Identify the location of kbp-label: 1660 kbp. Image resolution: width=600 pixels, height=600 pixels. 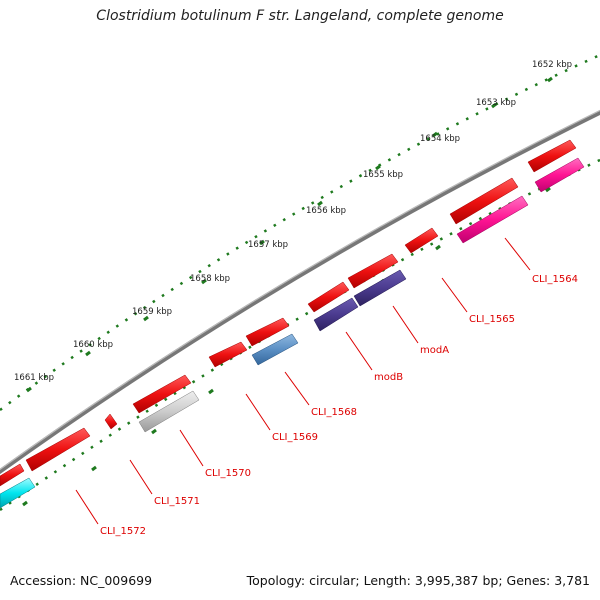
(93, 345).